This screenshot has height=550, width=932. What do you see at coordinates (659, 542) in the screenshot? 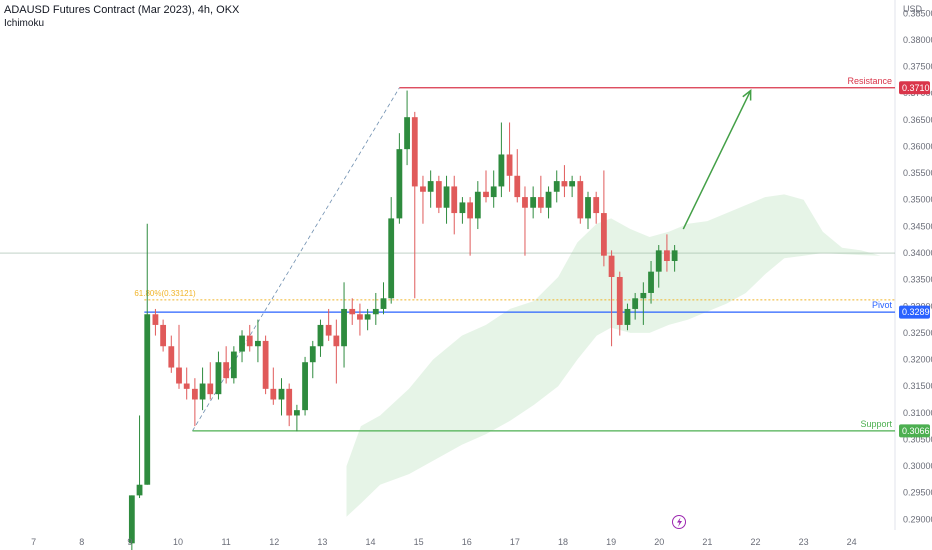
I see `x-tick-label: 20` at bounding box center [659, 542].